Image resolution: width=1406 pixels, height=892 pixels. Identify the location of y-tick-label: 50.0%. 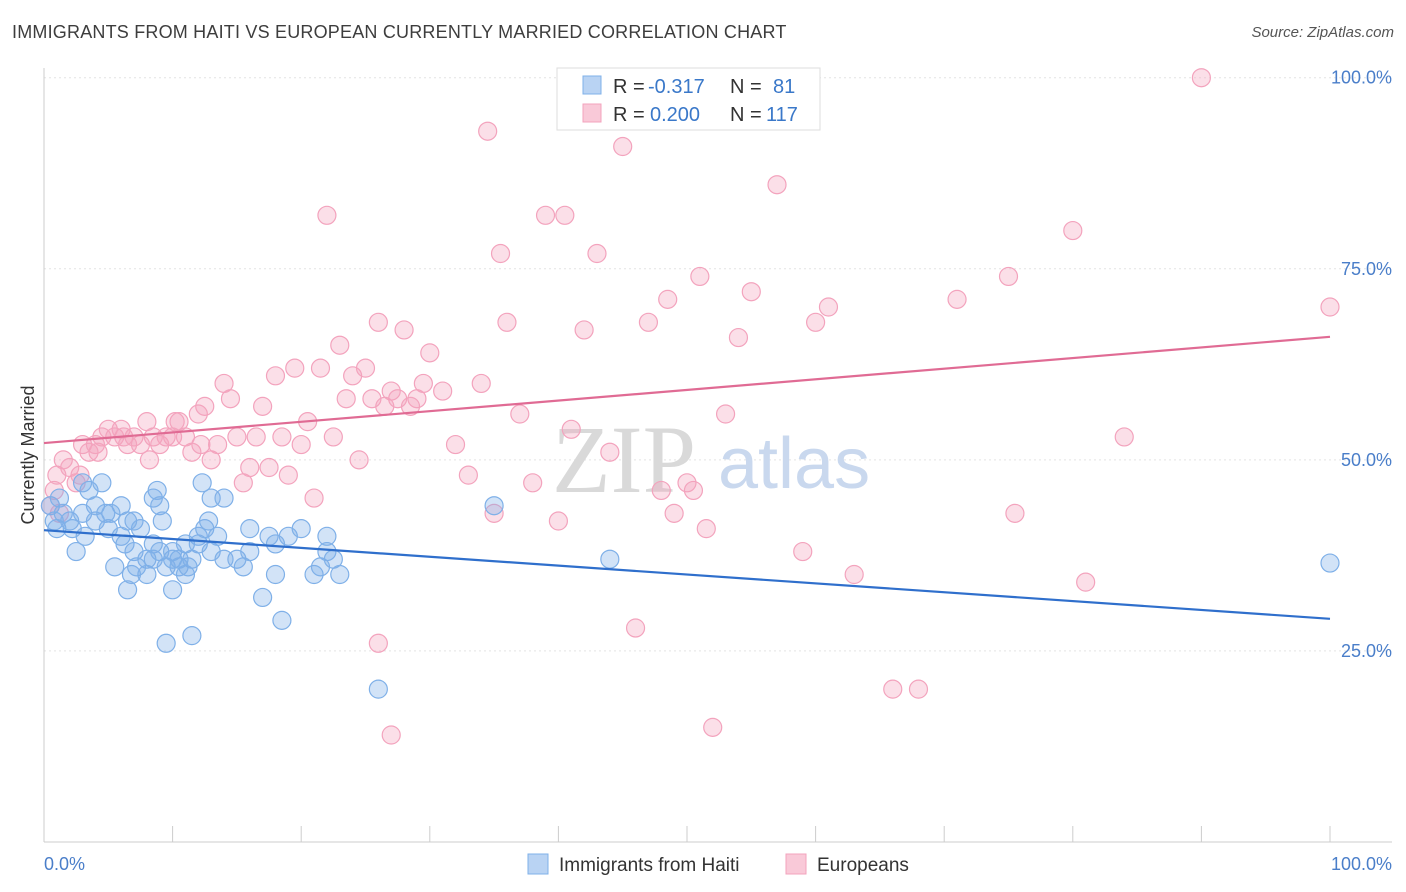
(1366, 460).